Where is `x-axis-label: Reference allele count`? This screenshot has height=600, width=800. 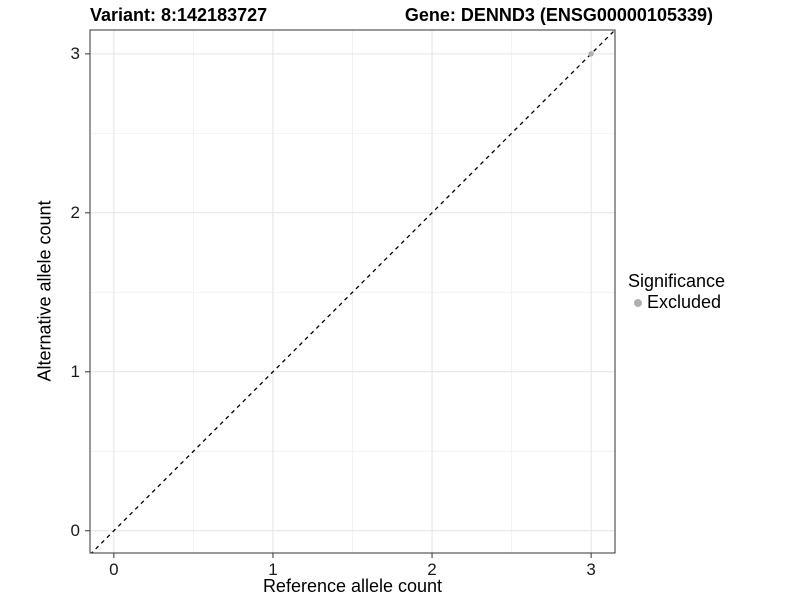 x-axis-label: Reference allele count is located at coordinates (352, 586).